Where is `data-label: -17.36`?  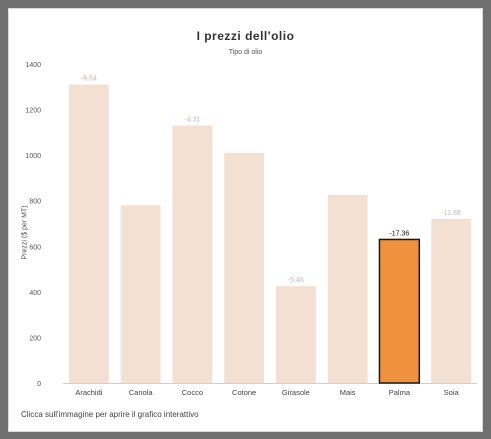
data-label: -17.36 is located at coordinates (399, 233).